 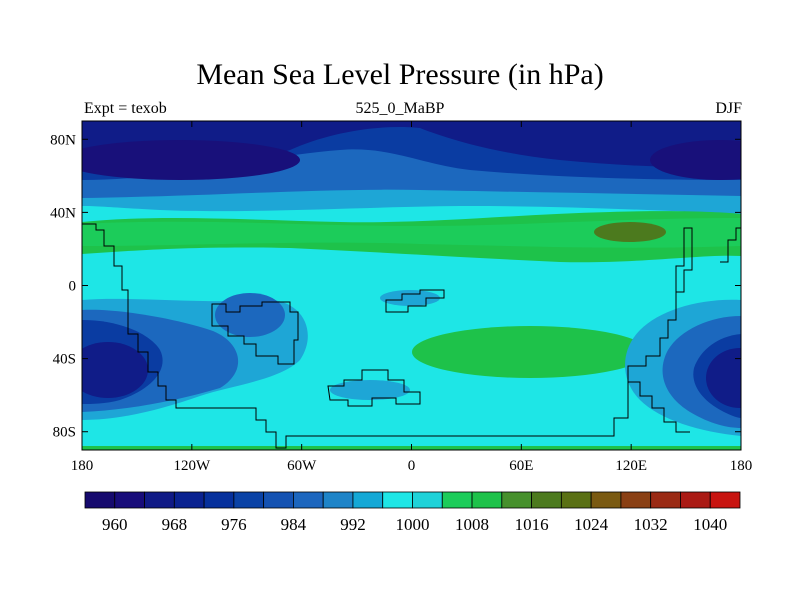 I want to click on period-label: 525_0_MaBP, so click(x=400, y=108).